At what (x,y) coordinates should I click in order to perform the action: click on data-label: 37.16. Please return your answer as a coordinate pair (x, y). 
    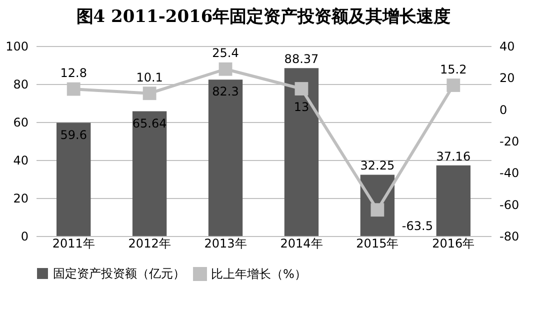
    Looking at the image, I should click on (453, 156).